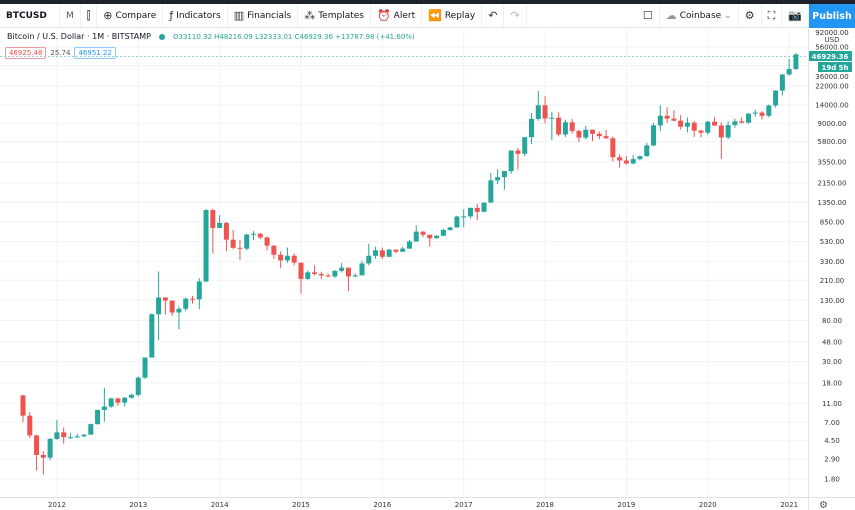 The height and width of the screenshot is (510, 855). I want to click on replay-button: ⏪ Replay, so click(452, 15).